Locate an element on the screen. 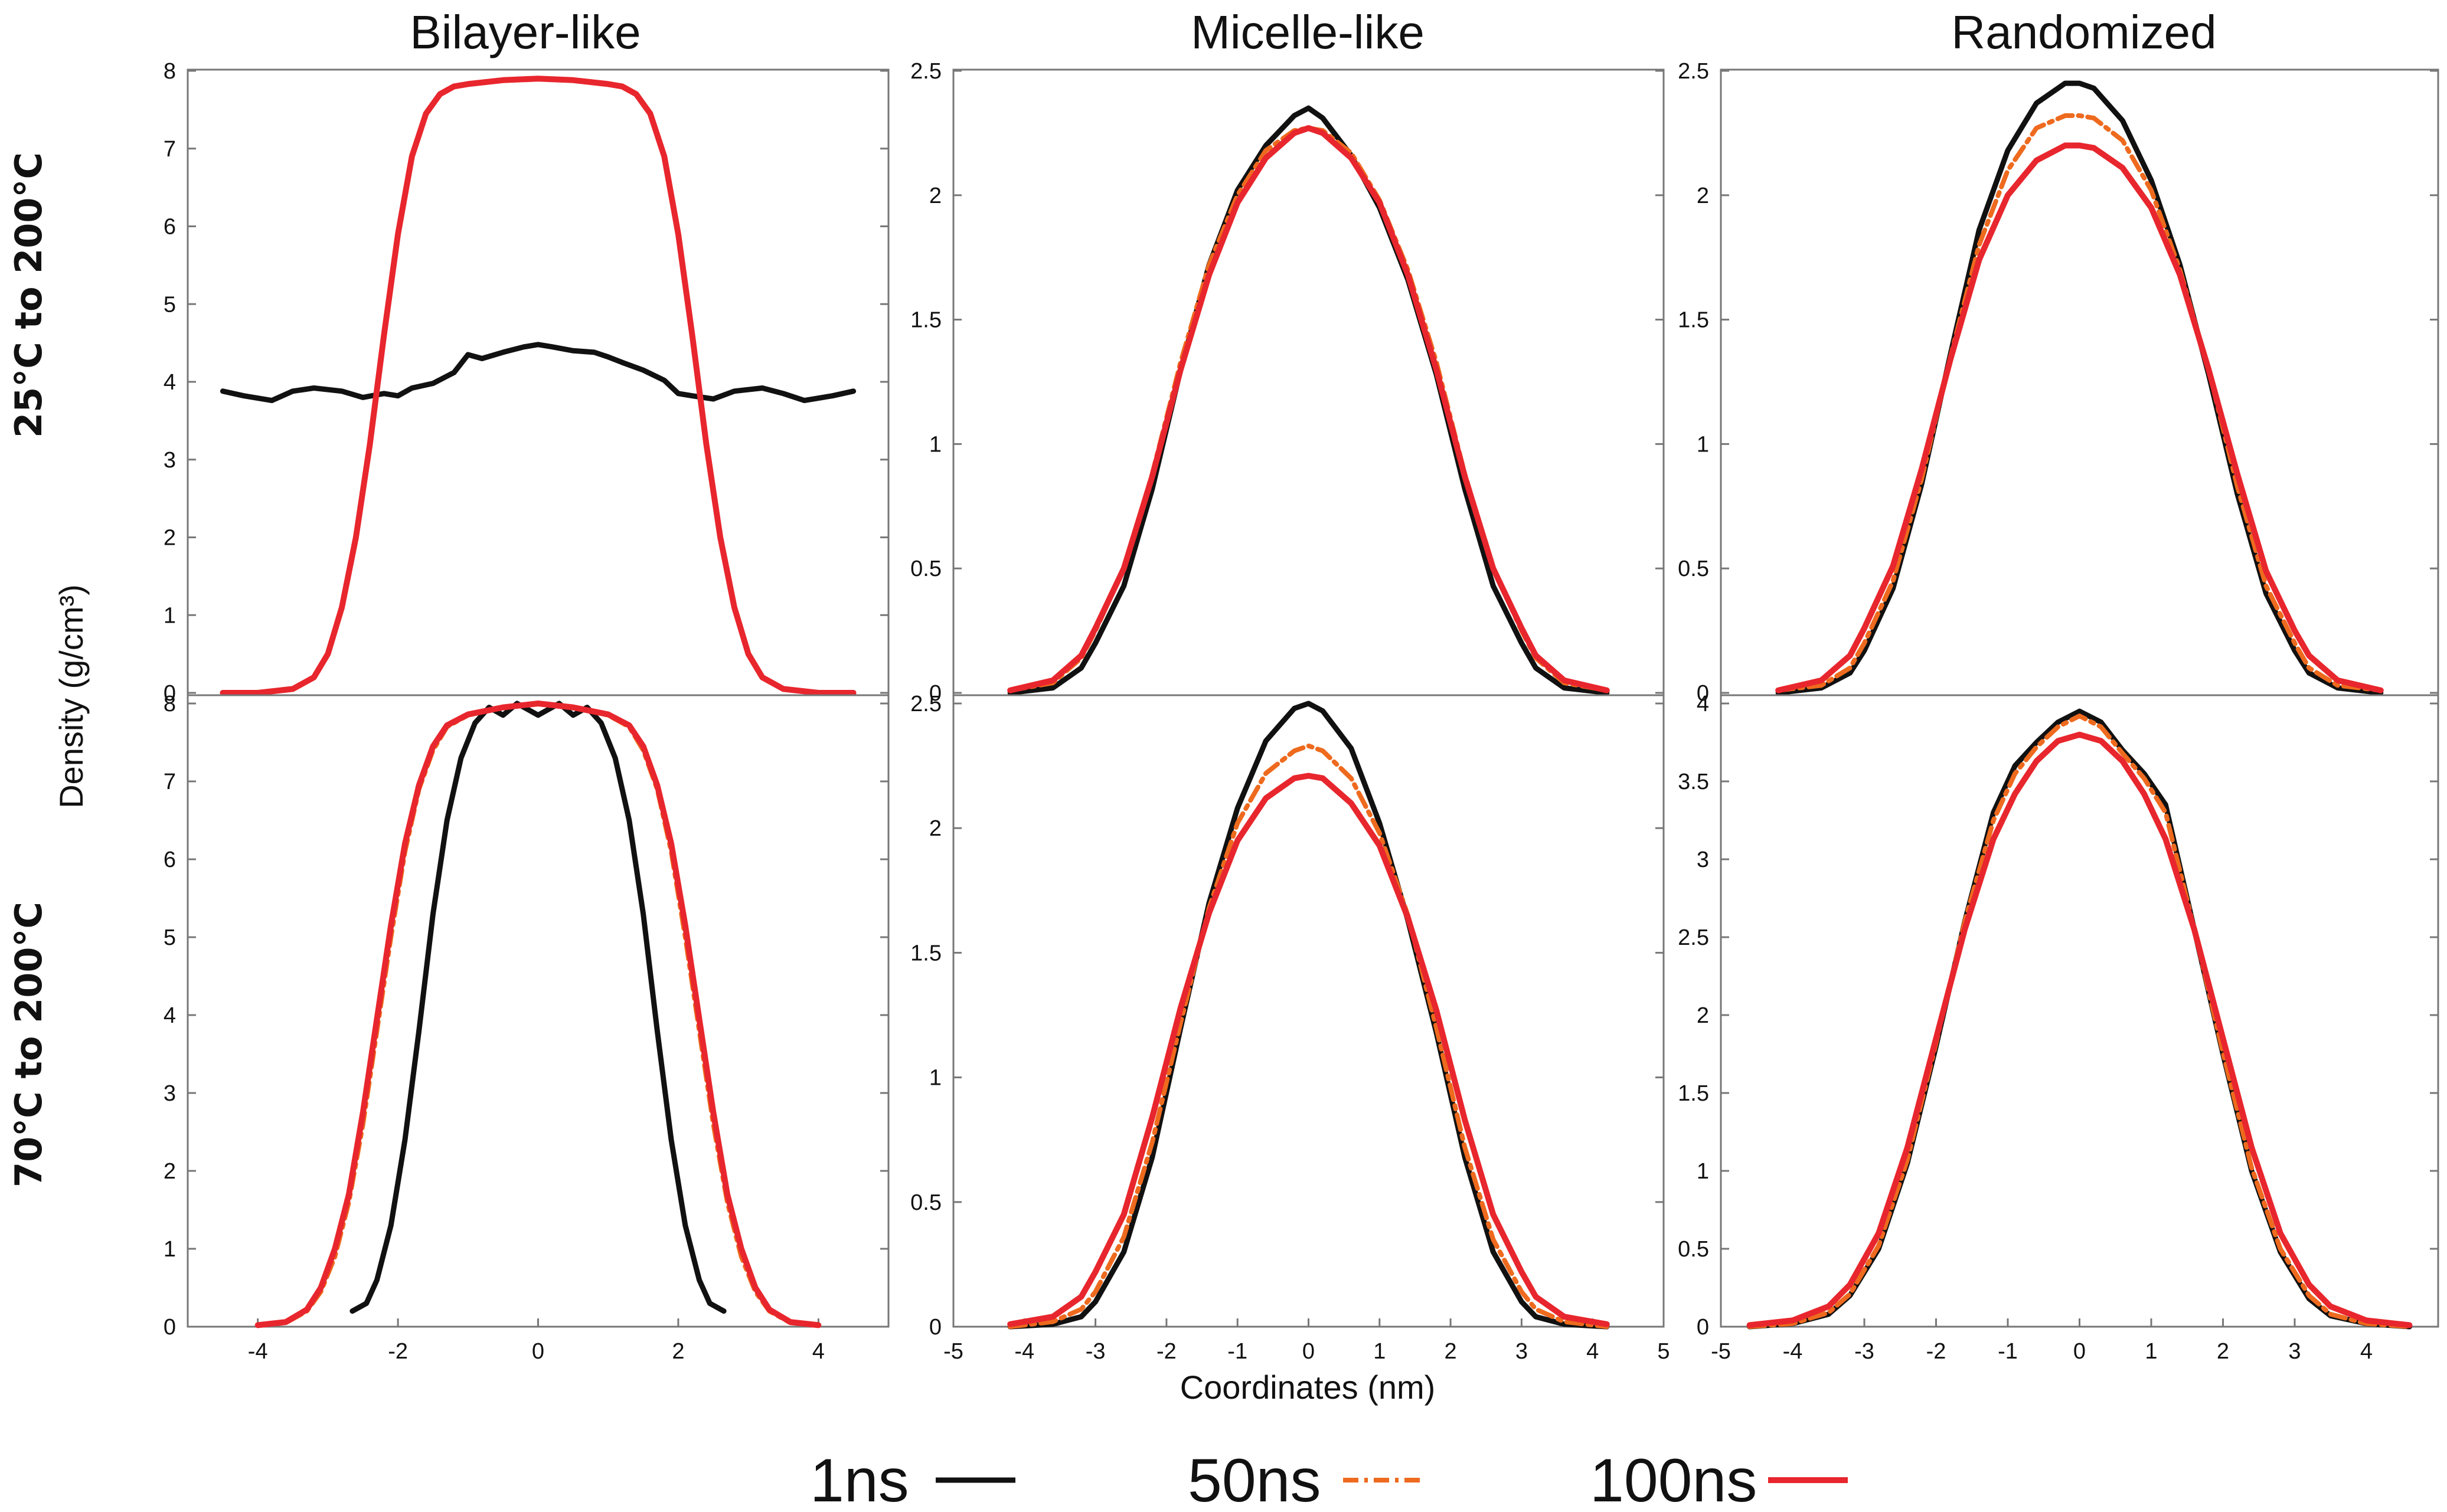 The width and height of the screenshot is (2447, 1512). chart-panel-1: 0 0.5 1 1.5 2 2.5 is located at coordinates (1287, 382).